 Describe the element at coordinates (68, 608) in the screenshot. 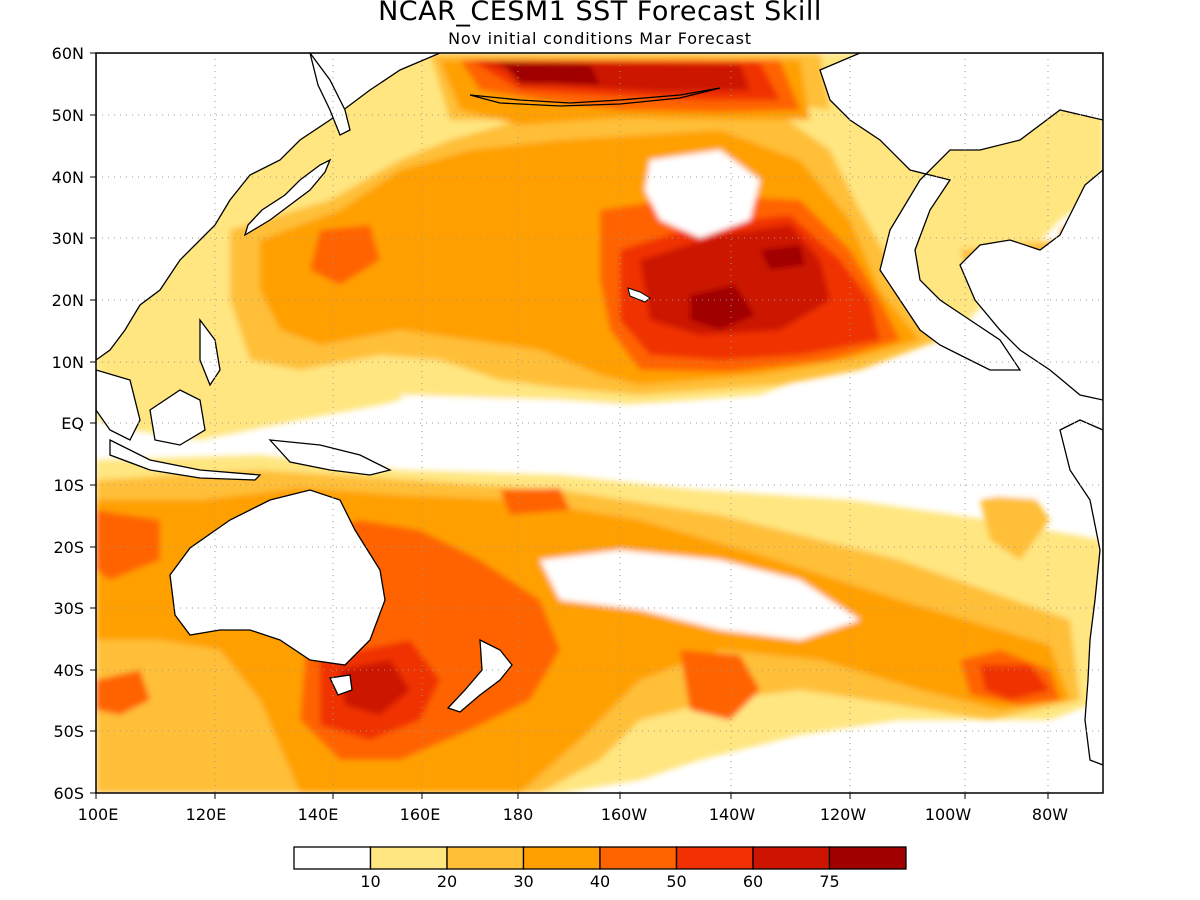

I see `lat-label: 30S` at that location.